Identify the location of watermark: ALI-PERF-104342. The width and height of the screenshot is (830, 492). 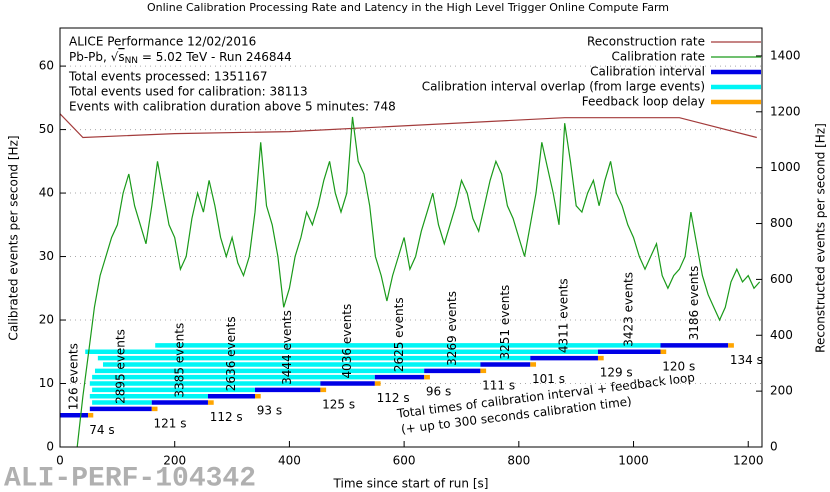
(130, 477).